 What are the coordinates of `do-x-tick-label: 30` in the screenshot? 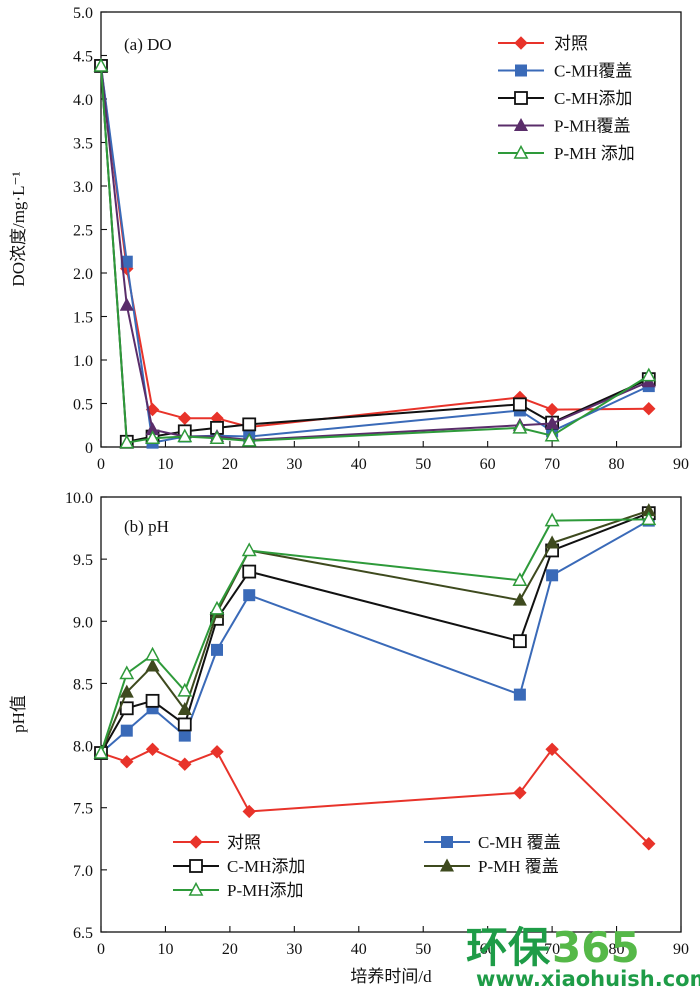 It's located at (294, 464).